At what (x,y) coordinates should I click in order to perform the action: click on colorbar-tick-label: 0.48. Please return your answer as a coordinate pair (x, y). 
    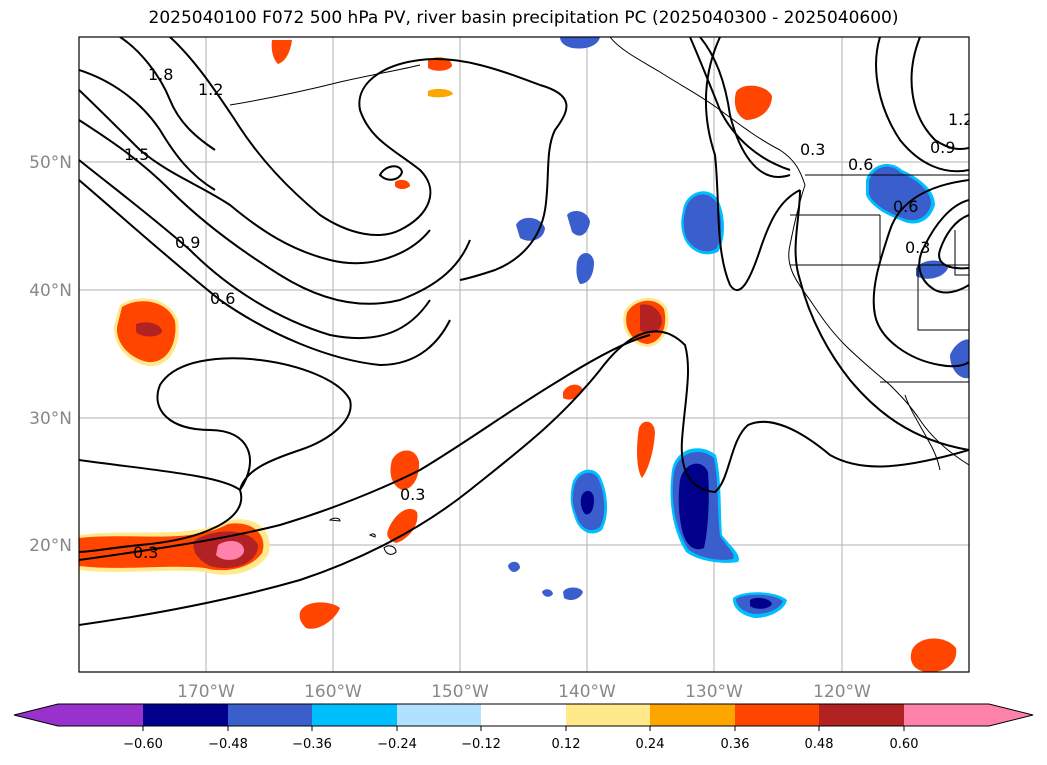
    Looking at the image, I should click on (819, 744).